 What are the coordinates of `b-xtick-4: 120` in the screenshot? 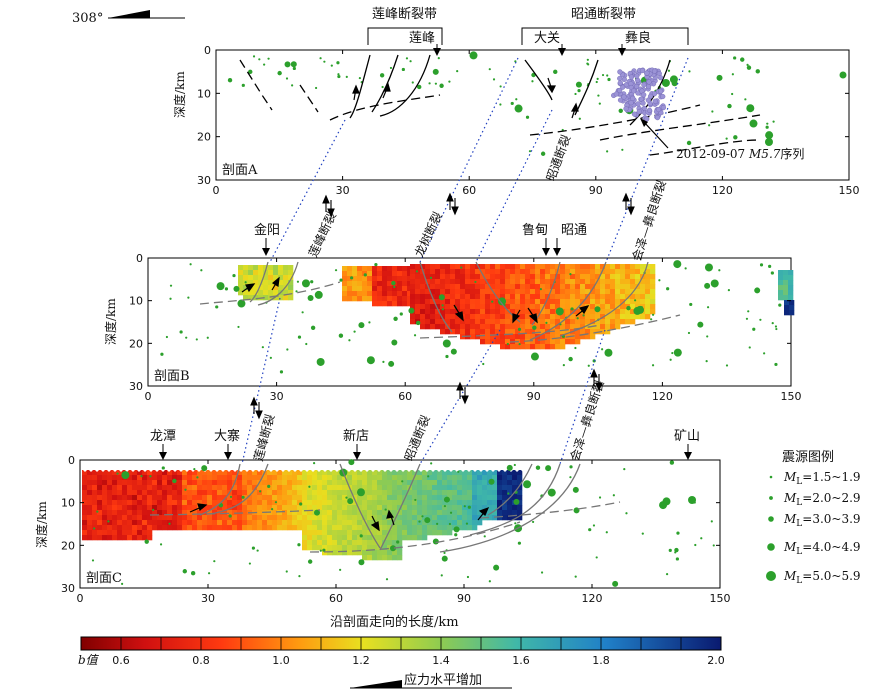 It's located at (662, 396).